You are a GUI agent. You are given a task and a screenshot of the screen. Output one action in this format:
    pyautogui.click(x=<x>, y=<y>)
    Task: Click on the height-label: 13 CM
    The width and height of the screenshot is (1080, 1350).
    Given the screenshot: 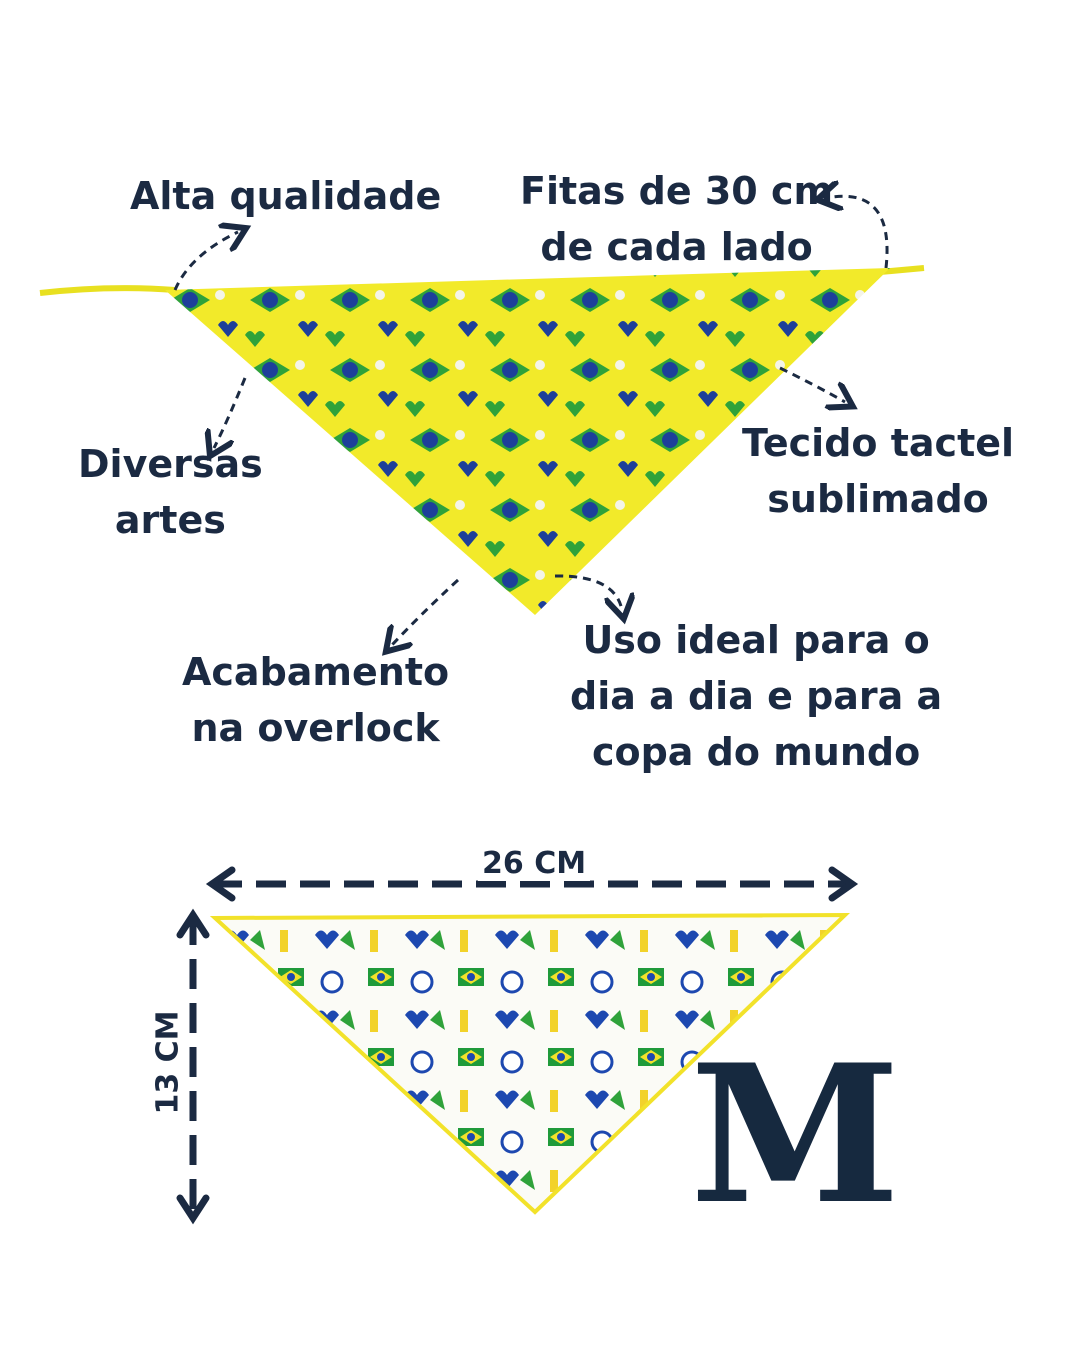 What is the action you would take?
    pyautogui.click(x=168, y=1062)
    